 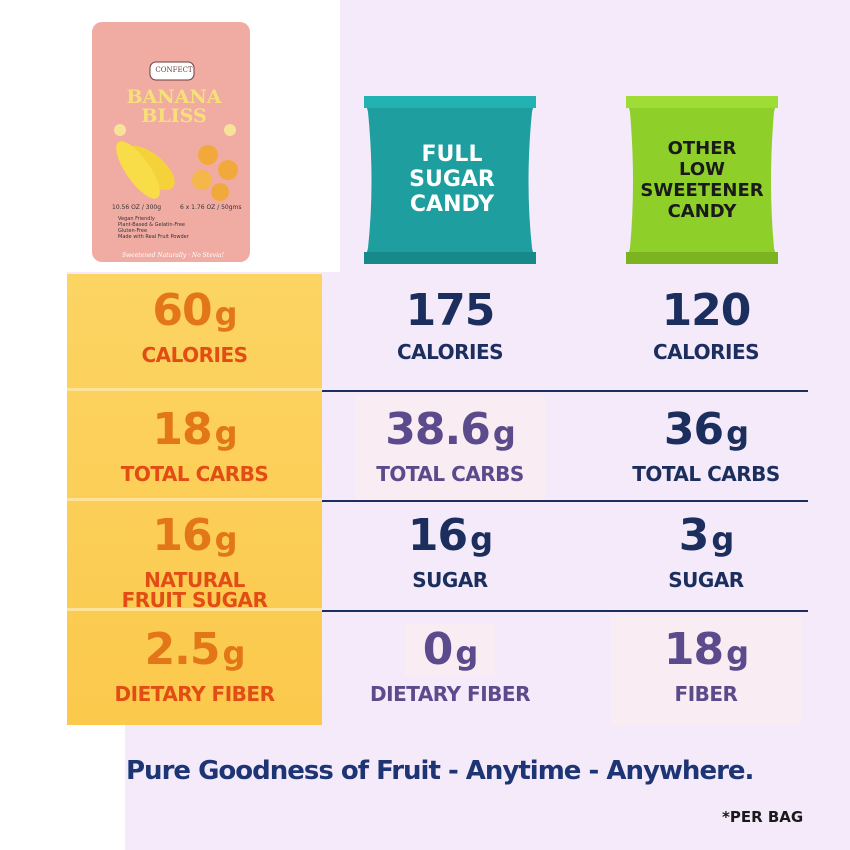 I want to click on cell: 2.5g DIETARY FIBER, so click(x=194, y=670).